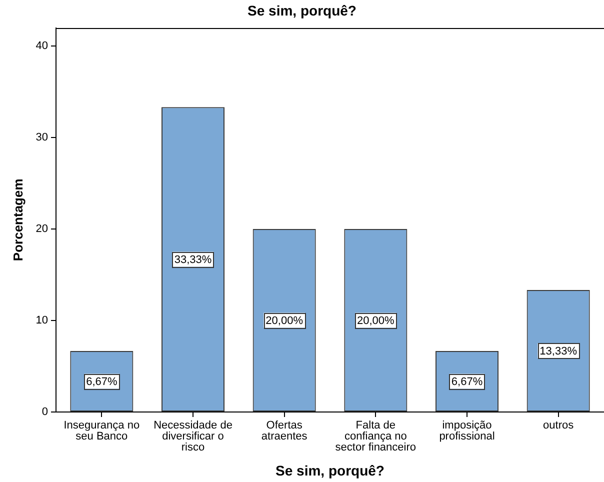 Image resolution: width=604 pixels, height=482 pixels. Describe the element at coordinates (467, 431) in the screenshot. I see `x-tick-label: imposição profissional` at that location.